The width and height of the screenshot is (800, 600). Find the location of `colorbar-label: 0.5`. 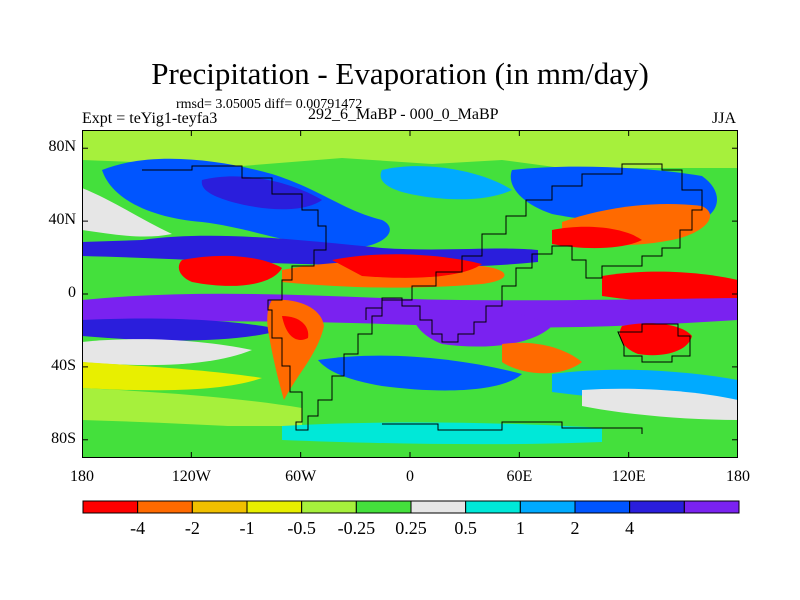

colorbar-label: 0.5 is located at coordinates (465, 528).